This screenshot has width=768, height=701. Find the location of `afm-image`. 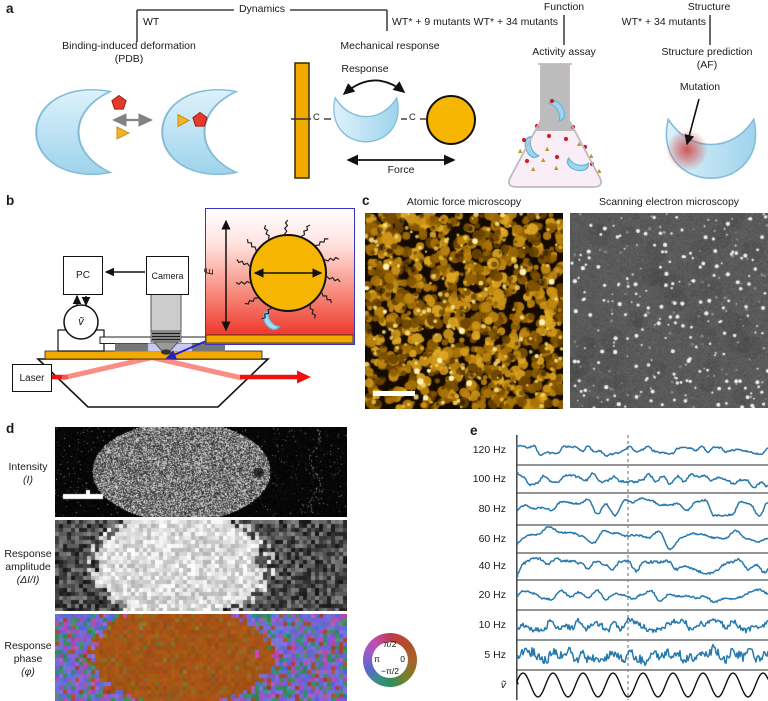

afm-image is located at coordinates (464, 311).